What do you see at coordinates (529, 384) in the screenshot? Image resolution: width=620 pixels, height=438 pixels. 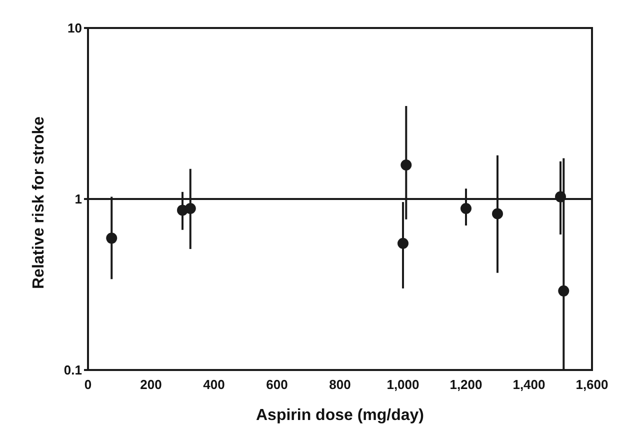 I see `x-tick-label: 1,400` at bounding box center [529, 384].